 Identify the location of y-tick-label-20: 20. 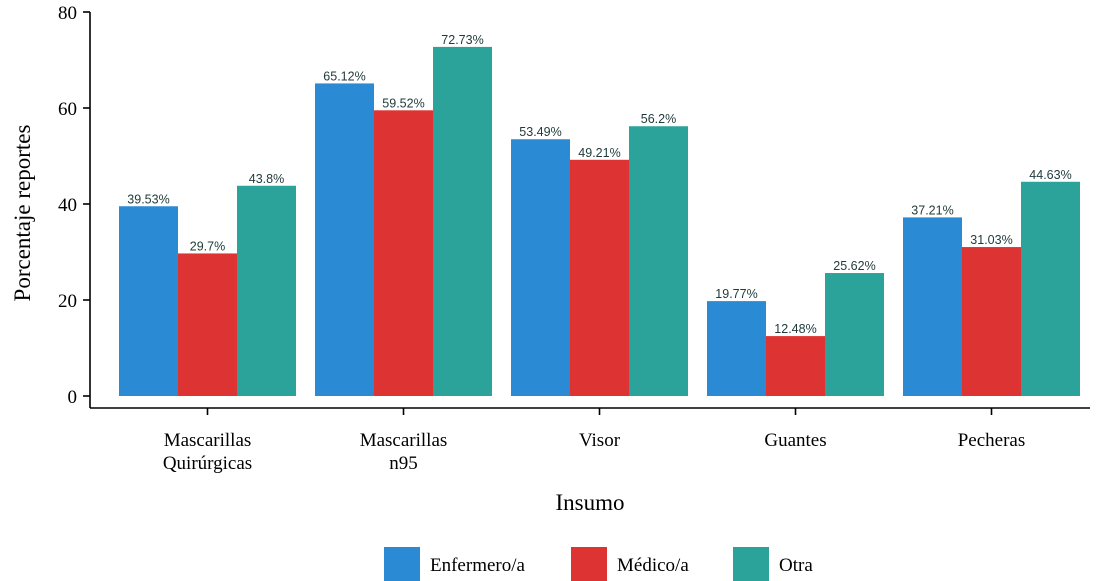
(67, 301).